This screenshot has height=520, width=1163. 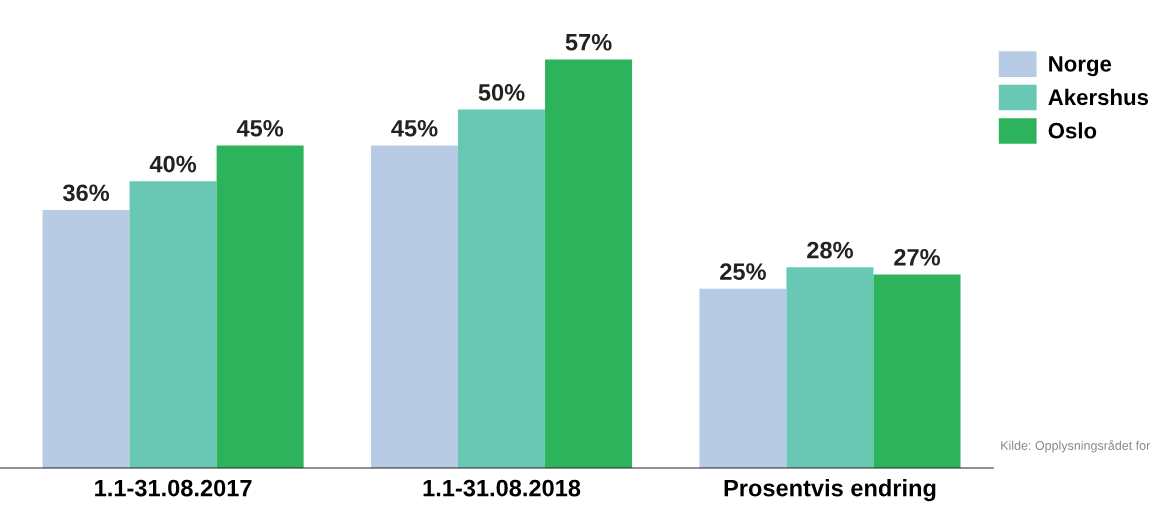 What do you see at coordinates (830, 250) in the screenshot?
I see `data-label: 28%` at bounding box center [830, 250].